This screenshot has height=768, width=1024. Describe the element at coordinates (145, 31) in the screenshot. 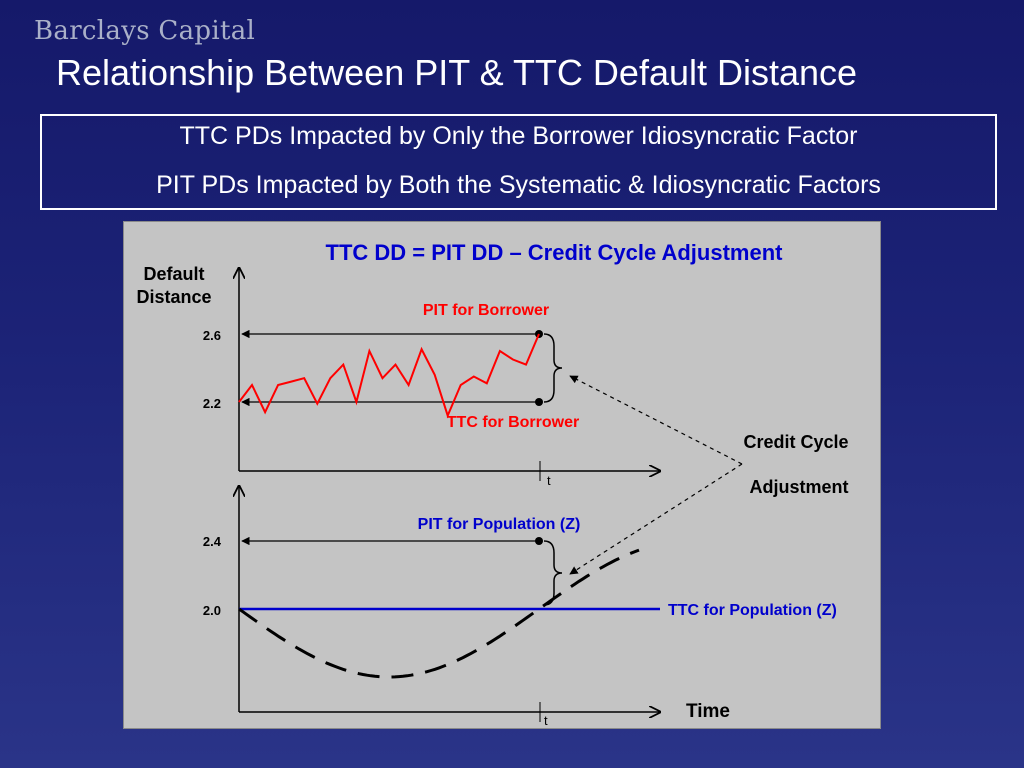

I see `brand-name: Barclays Capital` at that location.